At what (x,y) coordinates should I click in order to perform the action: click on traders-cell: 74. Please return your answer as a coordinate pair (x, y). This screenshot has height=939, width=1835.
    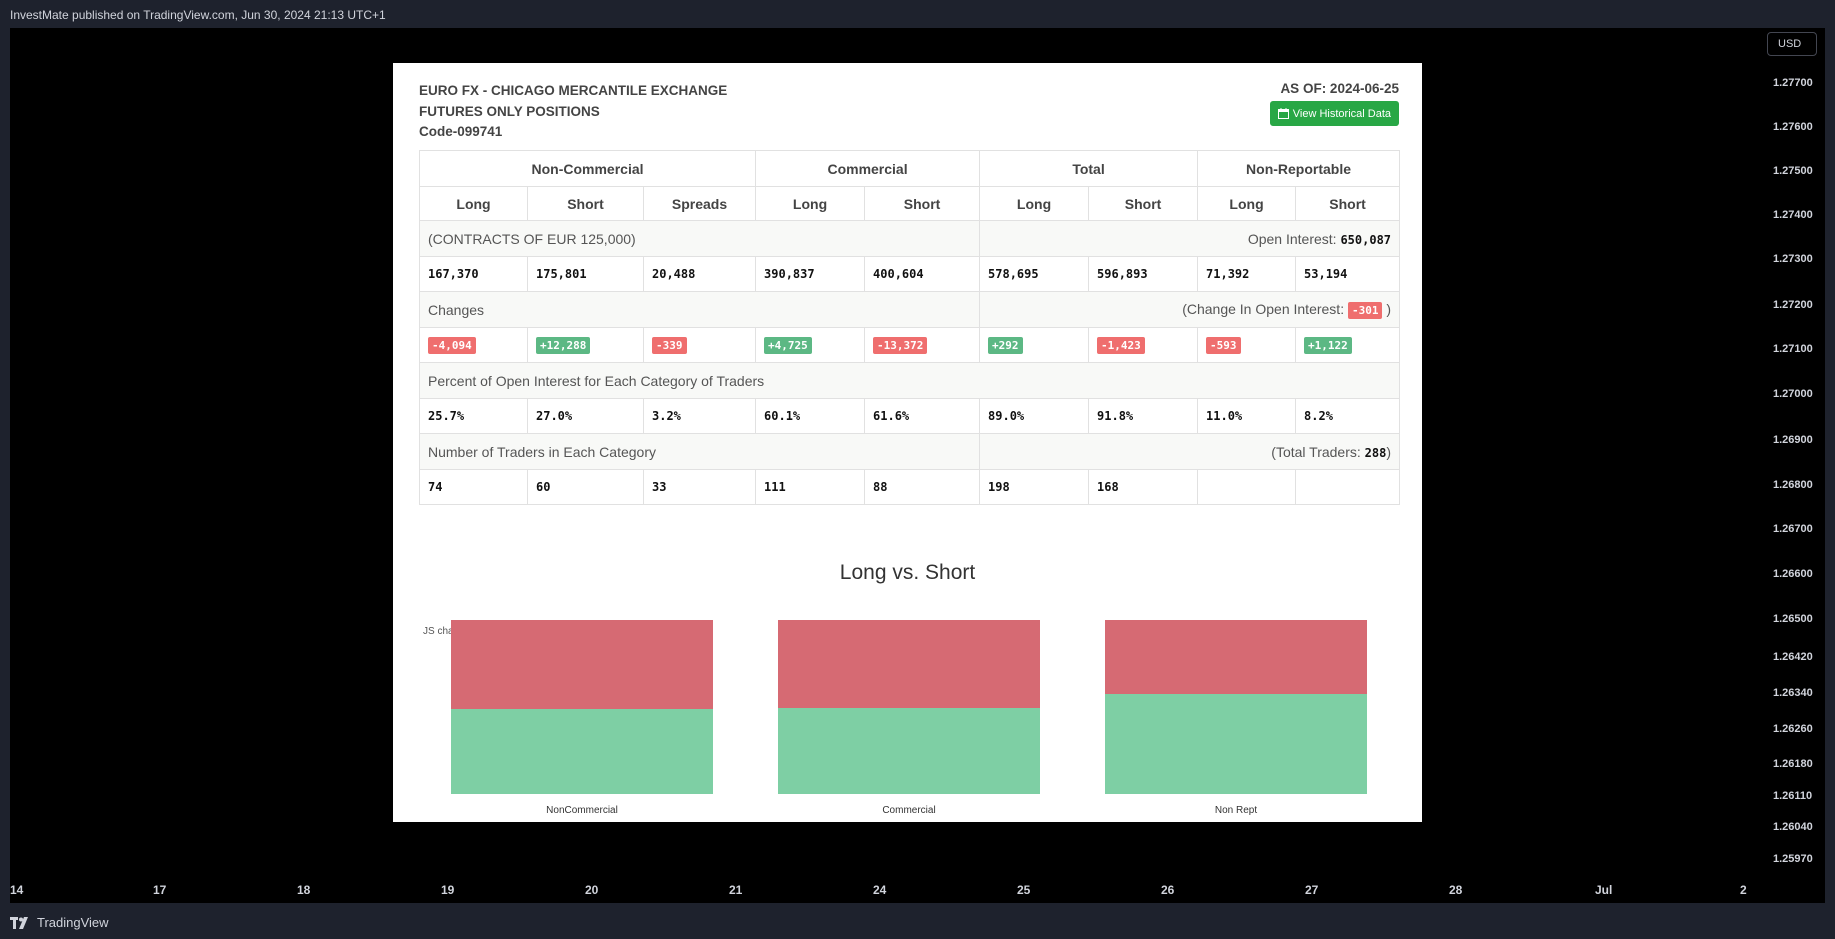
    Looking at the image, I should click on (473, 487).